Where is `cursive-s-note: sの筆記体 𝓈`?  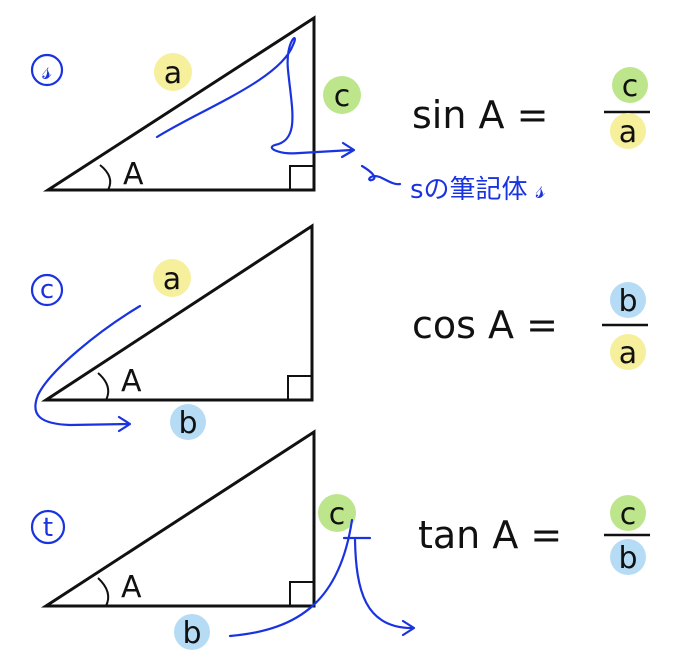 cursive-s-note: sの筆記体 𝓈 is located at coordinates (478, 190).